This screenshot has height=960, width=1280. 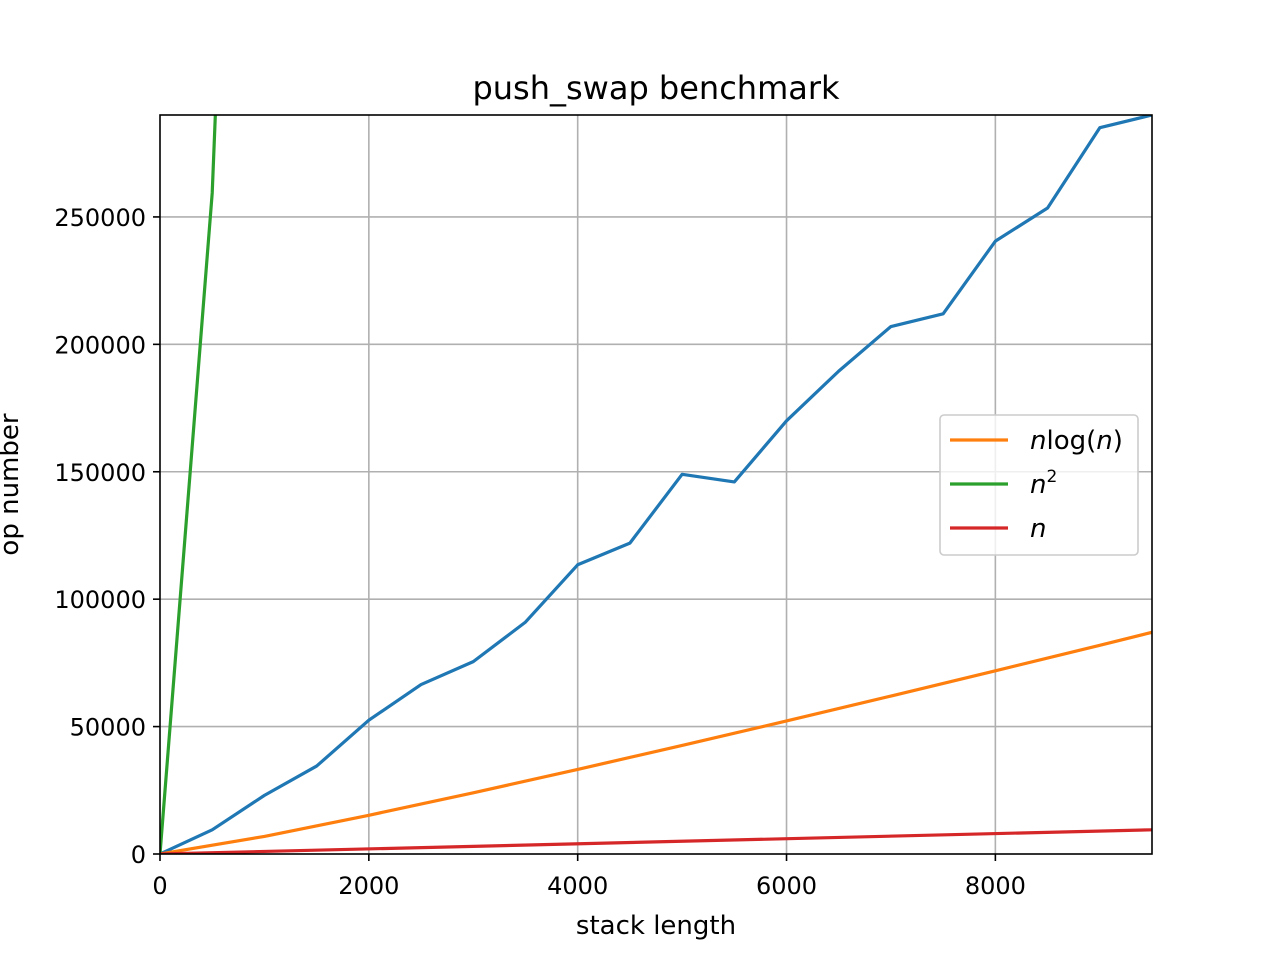 I want to click on legend-label-n-squared: n2, so click(x=1043, y=483).